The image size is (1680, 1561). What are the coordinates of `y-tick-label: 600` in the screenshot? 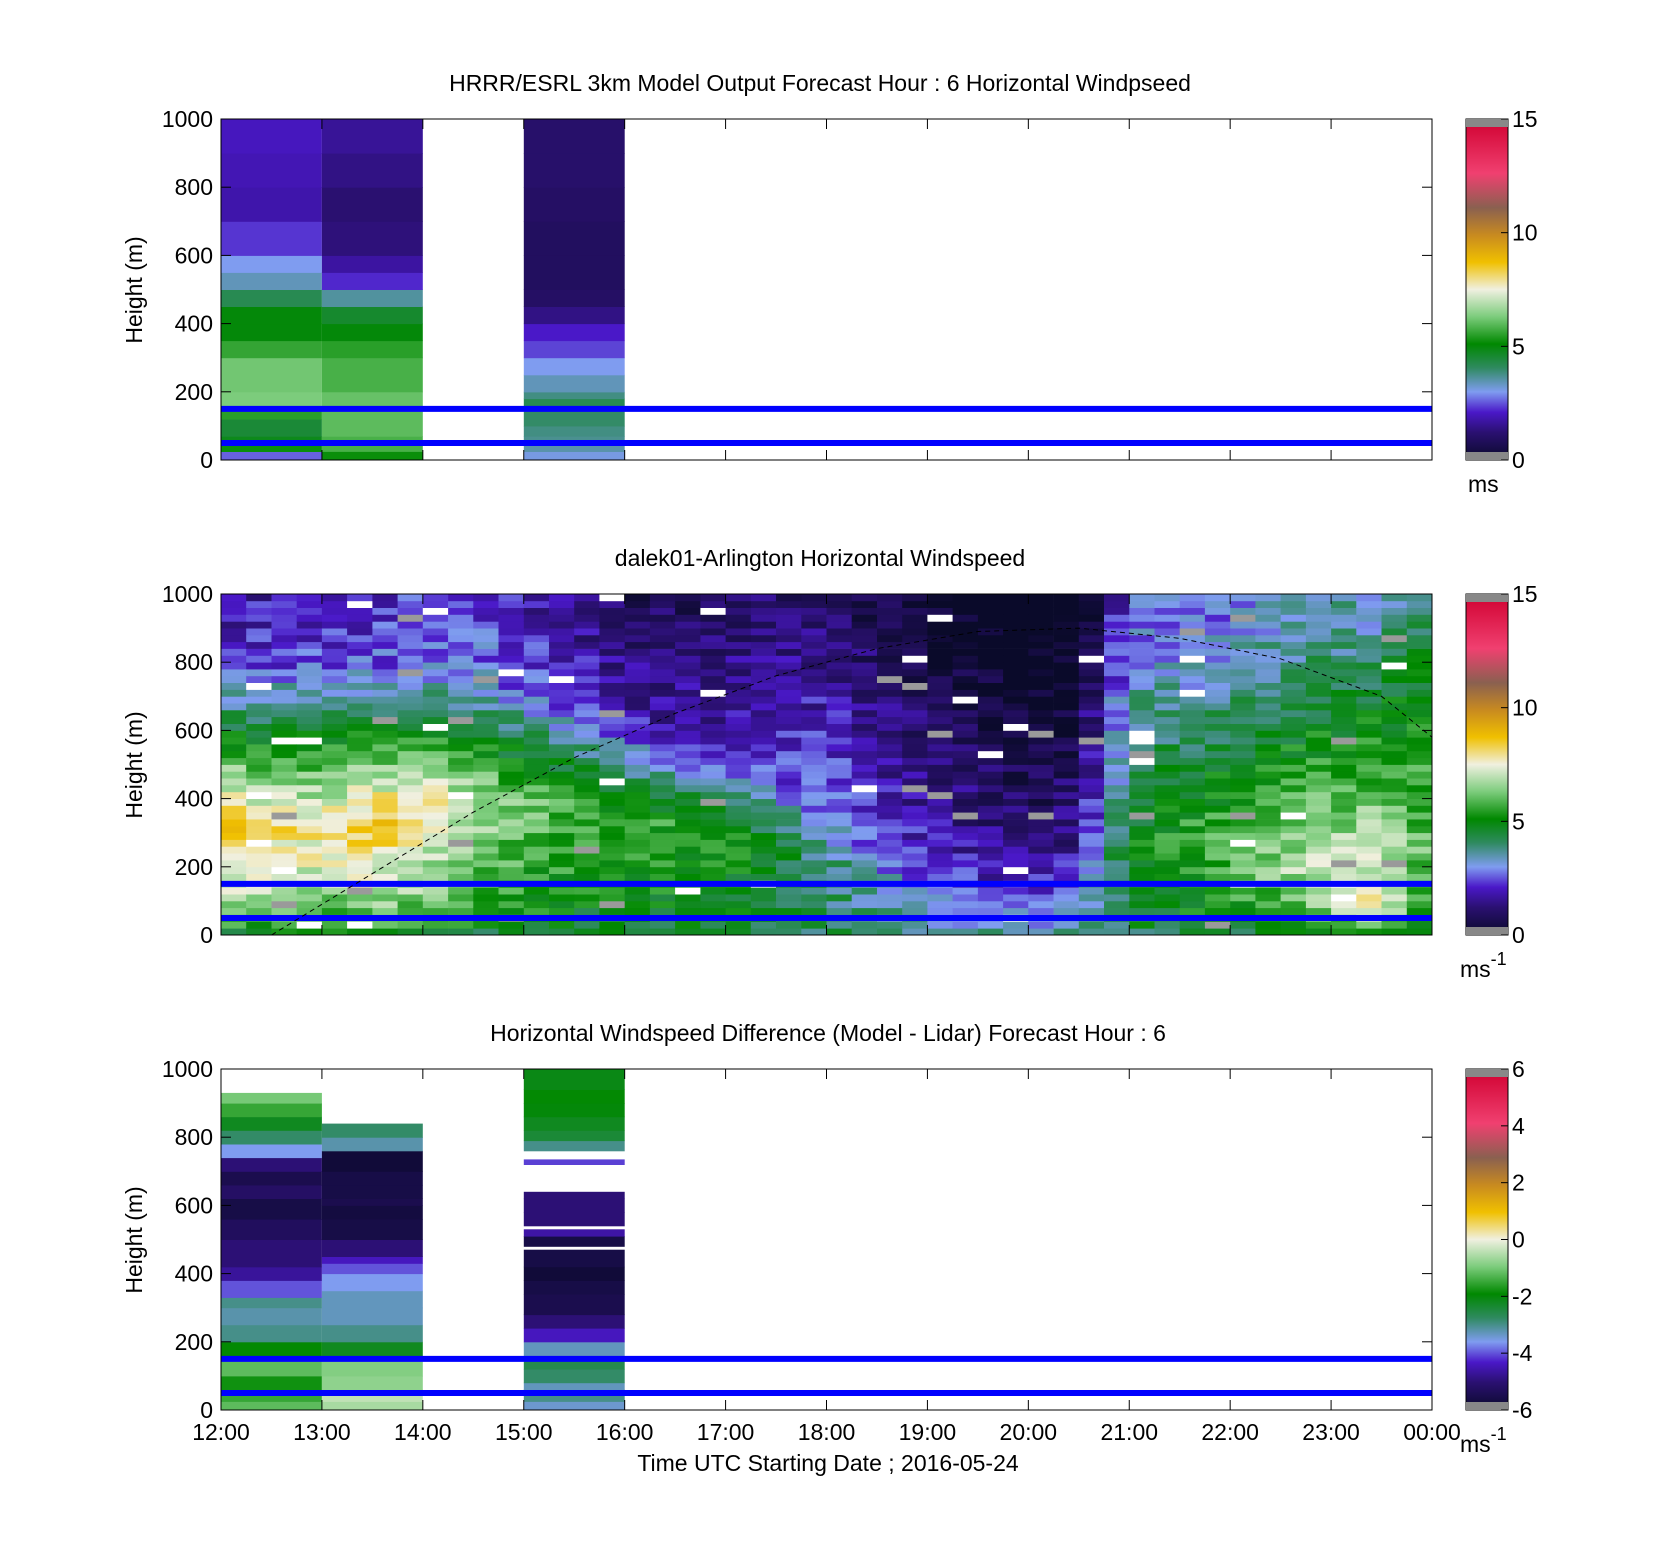 It's located at (194, 255).